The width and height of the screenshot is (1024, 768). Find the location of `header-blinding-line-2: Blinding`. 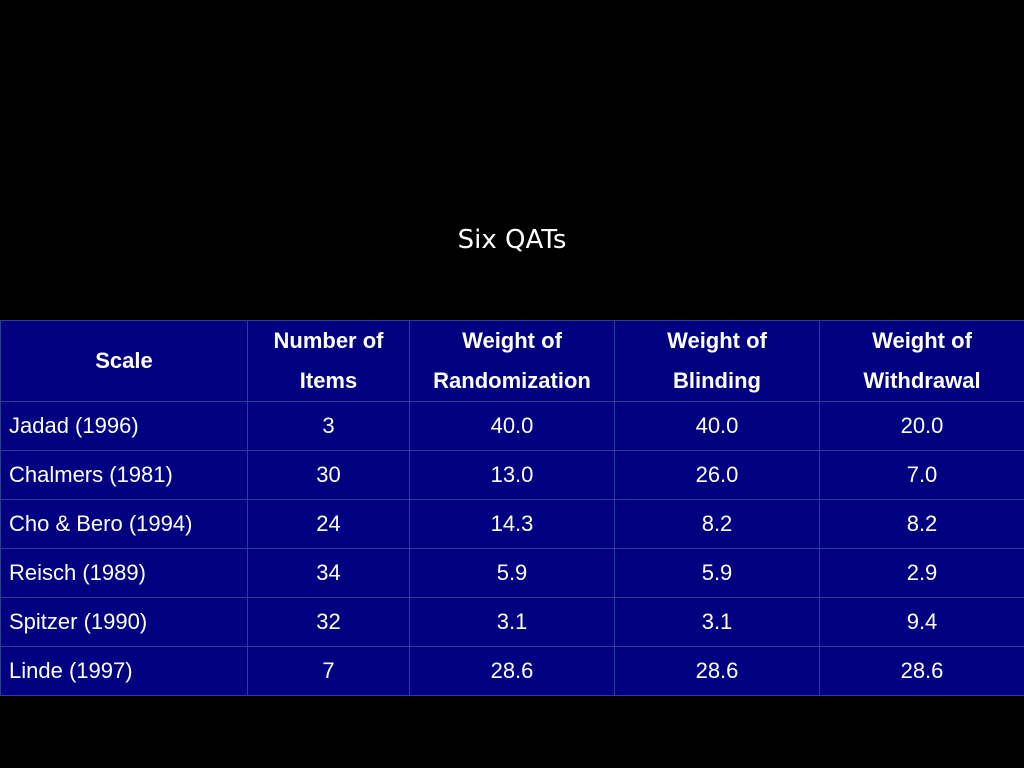

header-blinding-line-2: Blinding is located at coordinates (717, 380).